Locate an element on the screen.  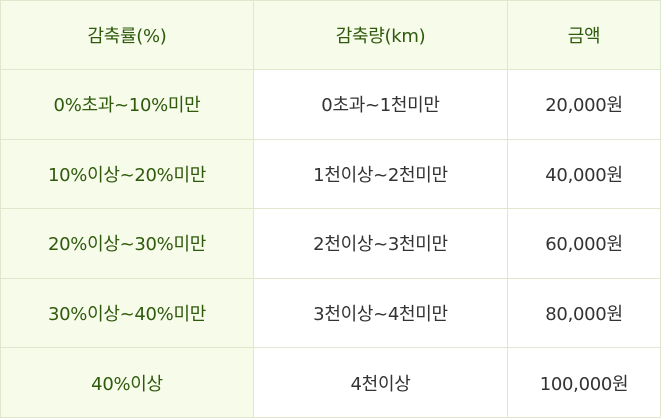
header-reduction-amount: 감축량(km) is located at coordinates (380, 35).